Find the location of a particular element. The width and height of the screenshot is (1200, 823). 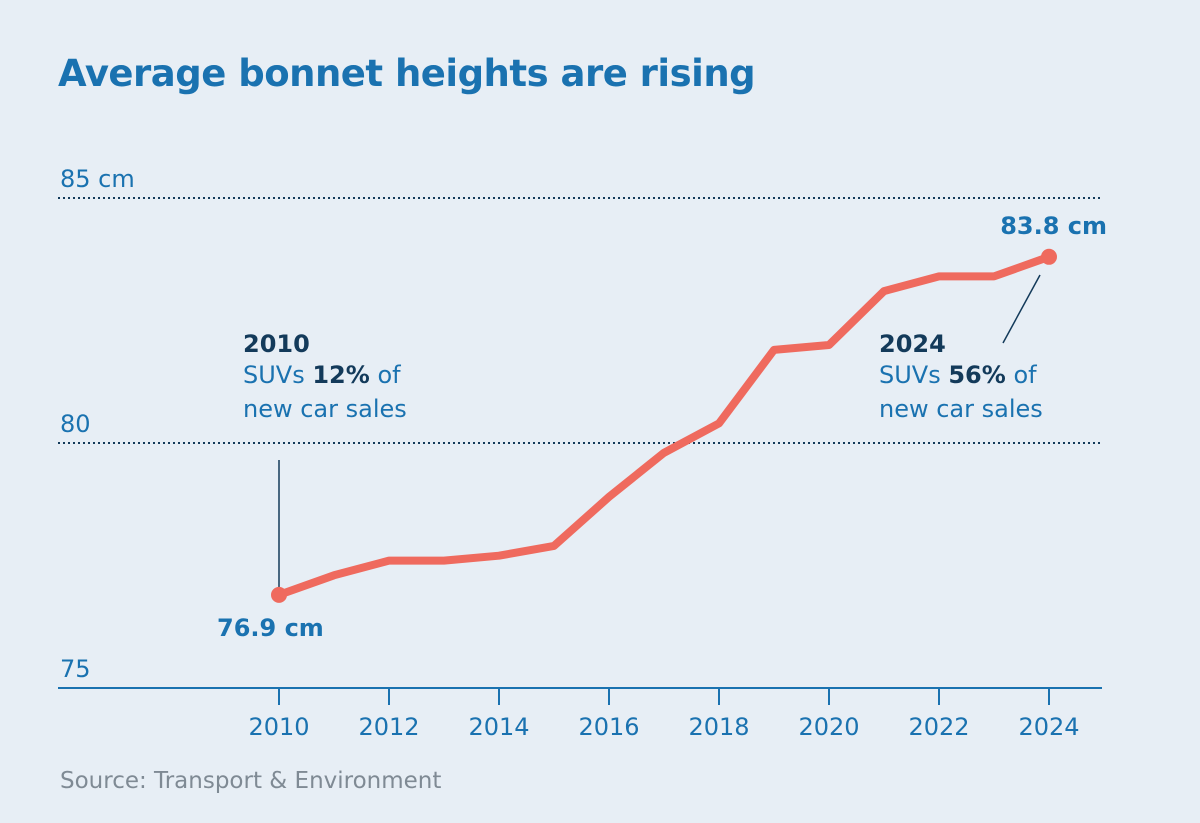

point-label-2024: 83.8 cm is located at coordinates (1053, 226).